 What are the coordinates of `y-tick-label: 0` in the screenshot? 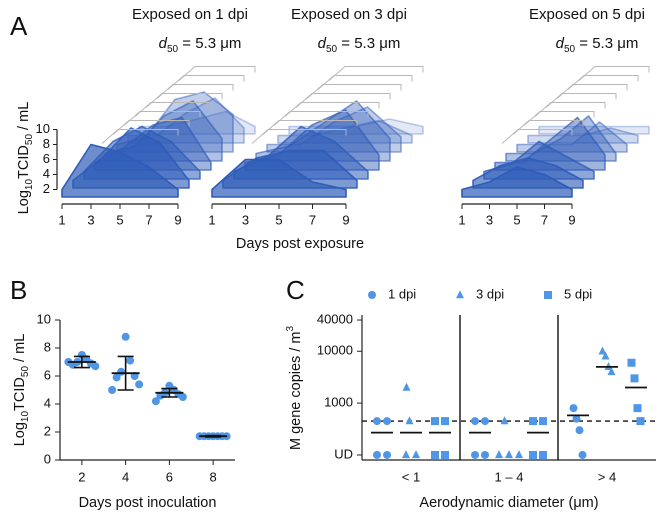 It's located at (47, 458).